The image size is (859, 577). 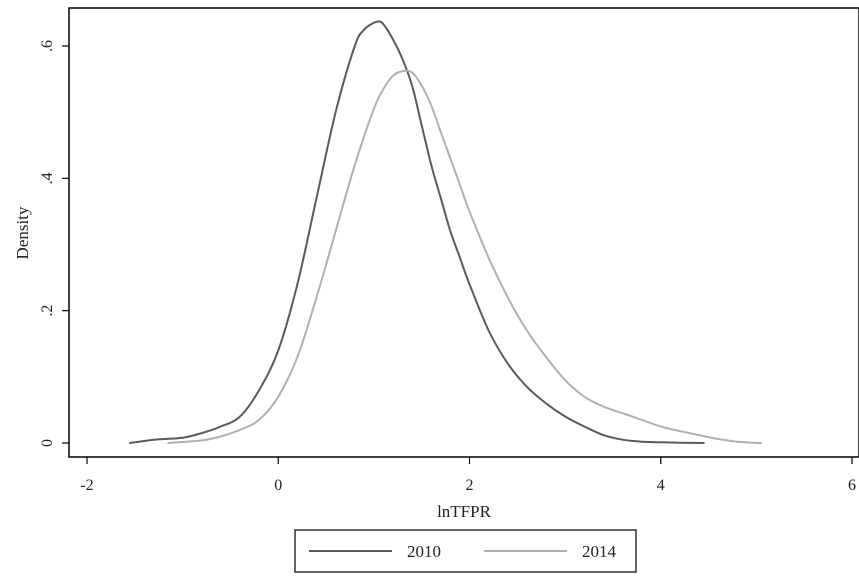 I want to click on x-tick-label-0: -2, so click(x=86, y=485).